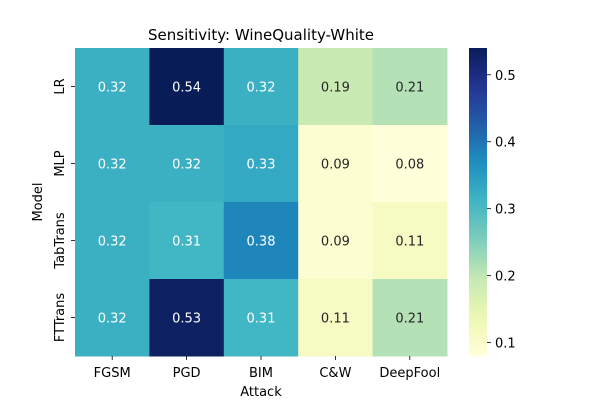 This screenshot has height=404, width=600. What do you see at coordinates (60, 86) in the screenshot?
I see `y-tick-label: LR` at bounding box center [60, 86].